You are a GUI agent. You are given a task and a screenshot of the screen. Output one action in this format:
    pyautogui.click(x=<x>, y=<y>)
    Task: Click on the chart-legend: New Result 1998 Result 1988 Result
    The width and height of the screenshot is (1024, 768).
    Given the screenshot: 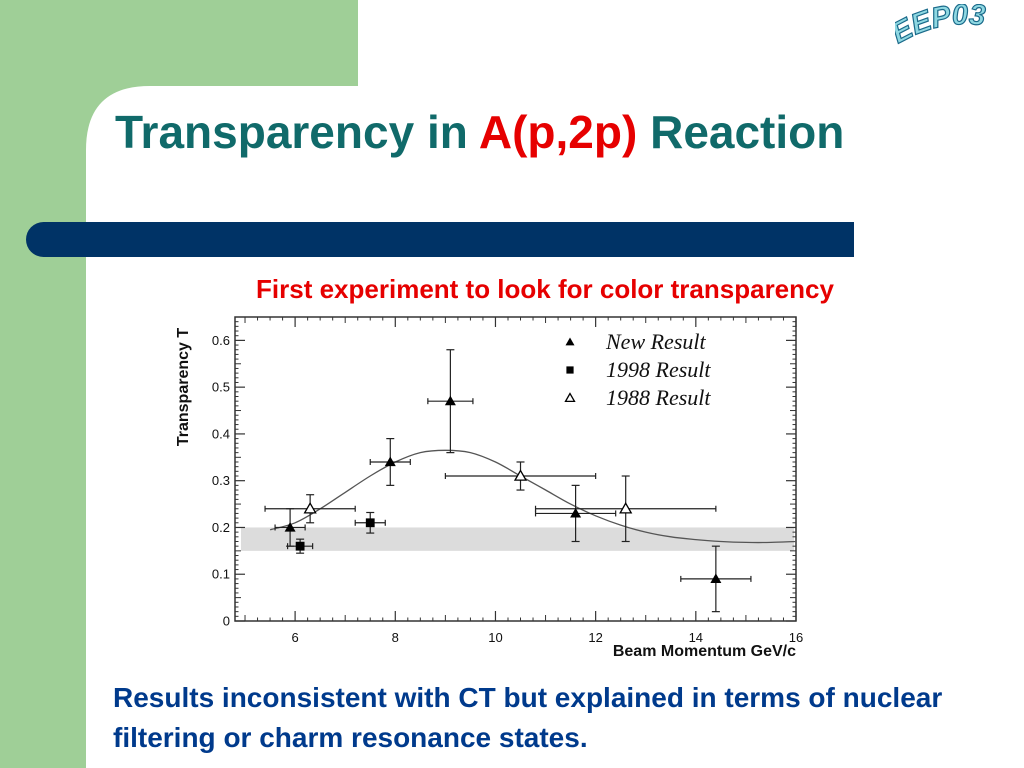 What is the action you would take?
    pyautogui.click(x=637, y=369)
    